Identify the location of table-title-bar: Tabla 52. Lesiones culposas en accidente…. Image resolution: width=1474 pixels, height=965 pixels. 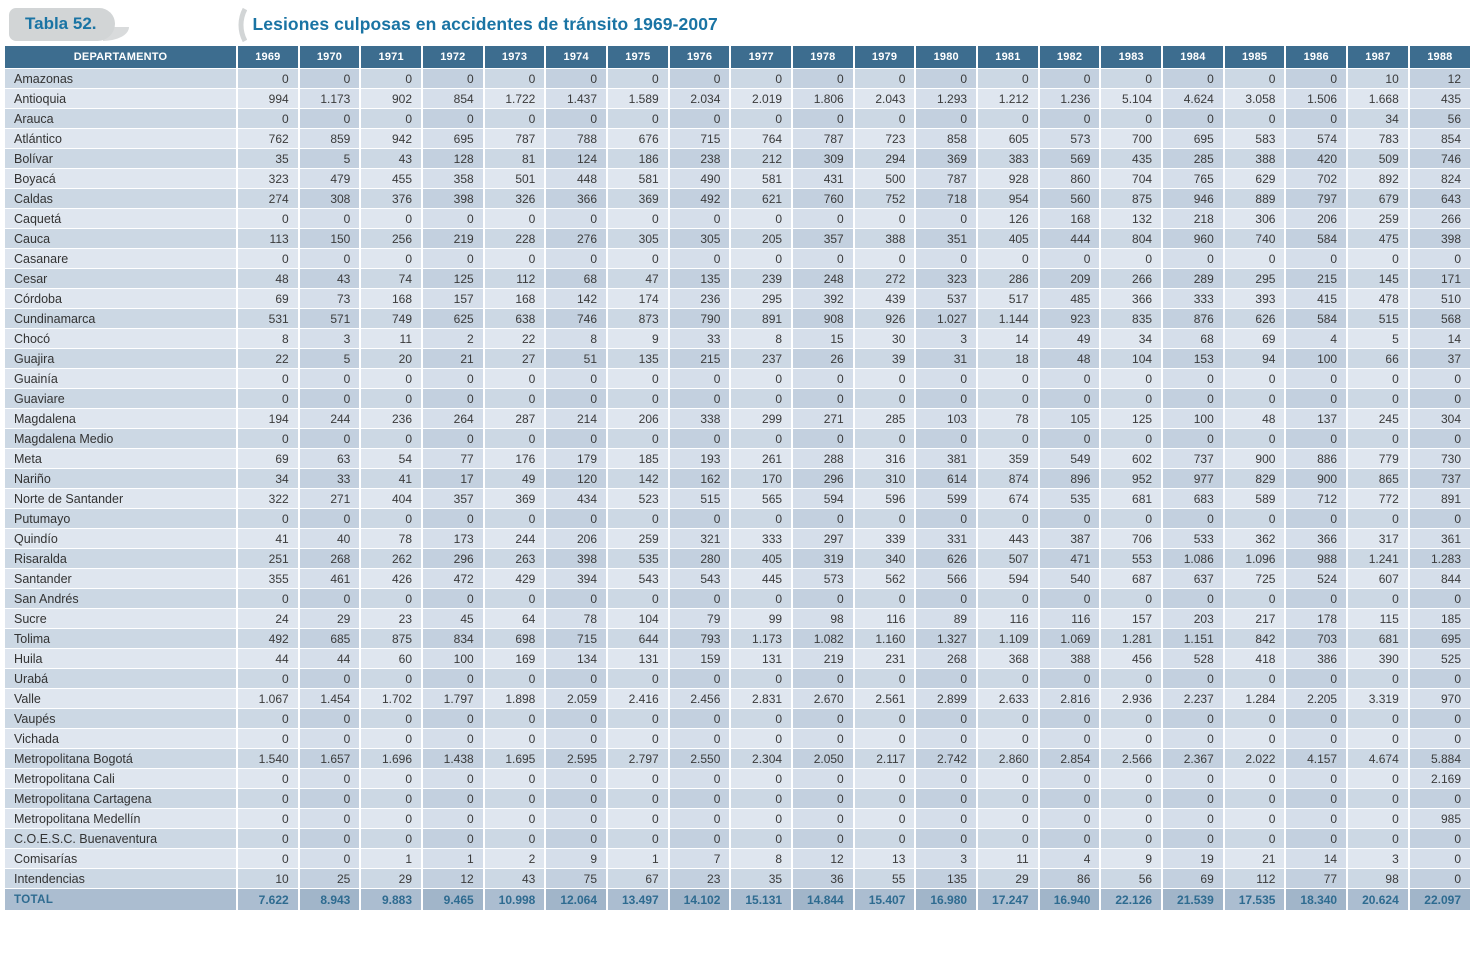
(737, 22).